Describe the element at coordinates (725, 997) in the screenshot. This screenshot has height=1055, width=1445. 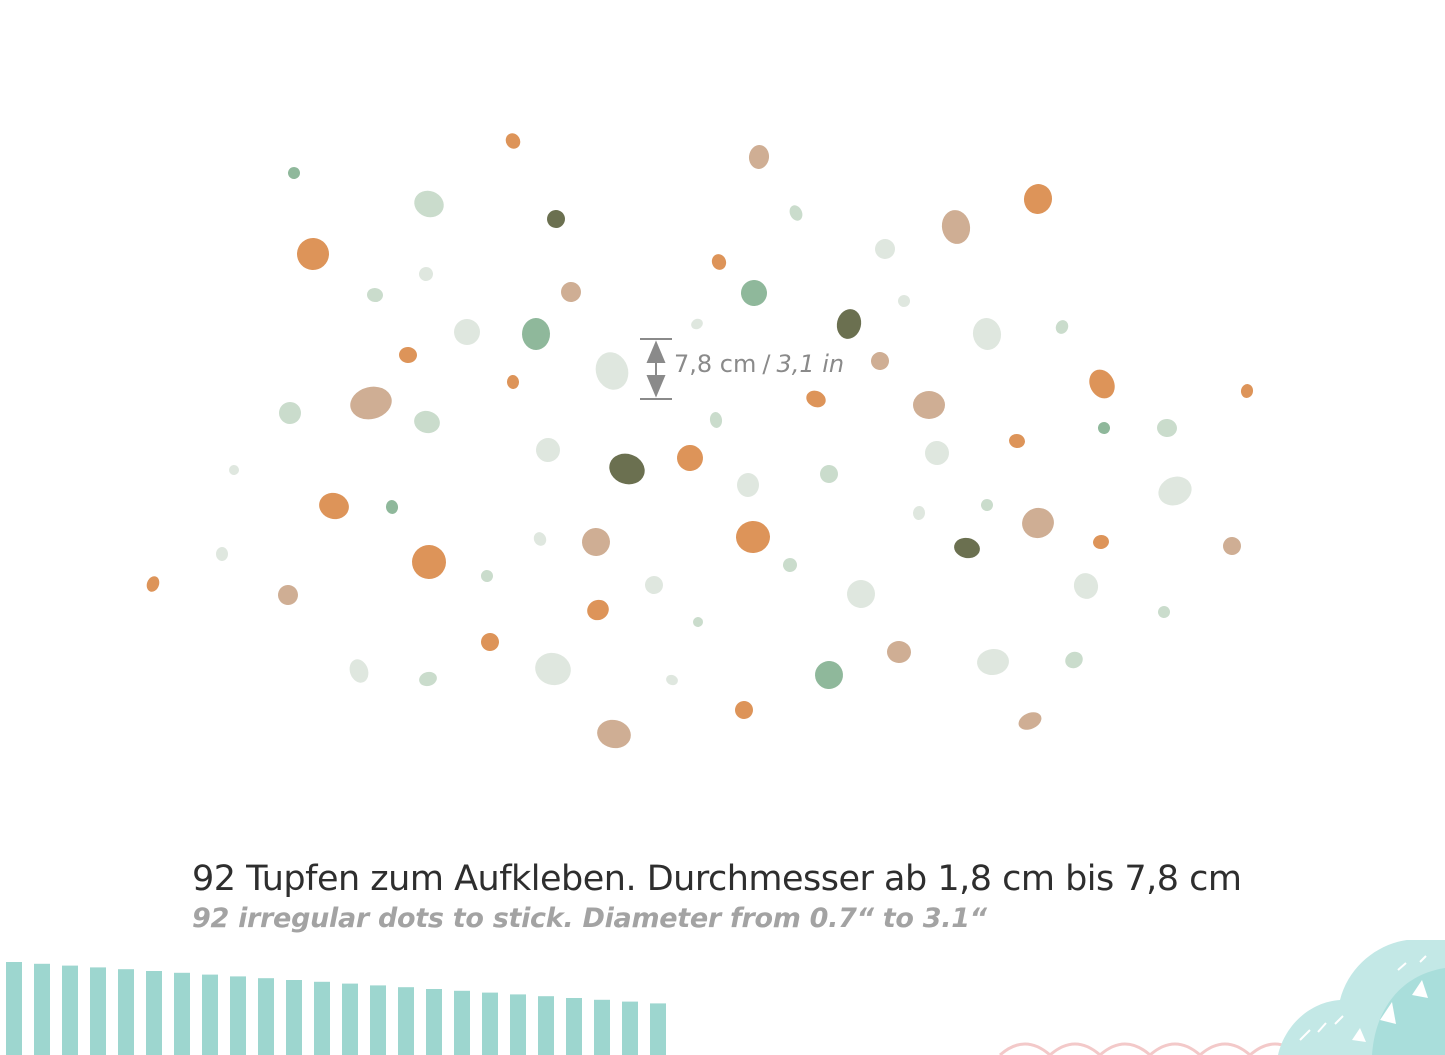
I see `bottom-decoration` at that location.